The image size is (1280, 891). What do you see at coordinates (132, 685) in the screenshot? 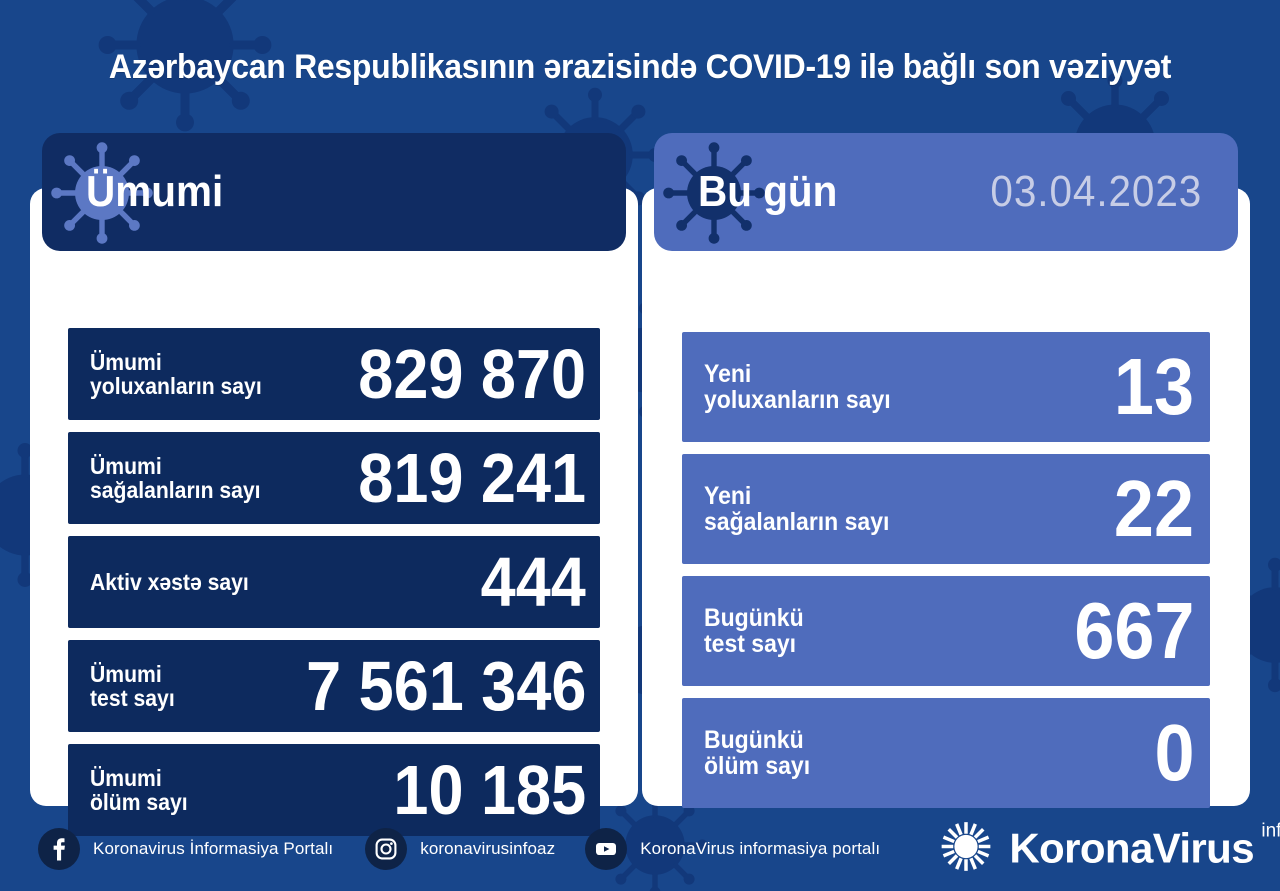
I see `stat-label: Ümumi test sayı` at bounding box center [132, 685].